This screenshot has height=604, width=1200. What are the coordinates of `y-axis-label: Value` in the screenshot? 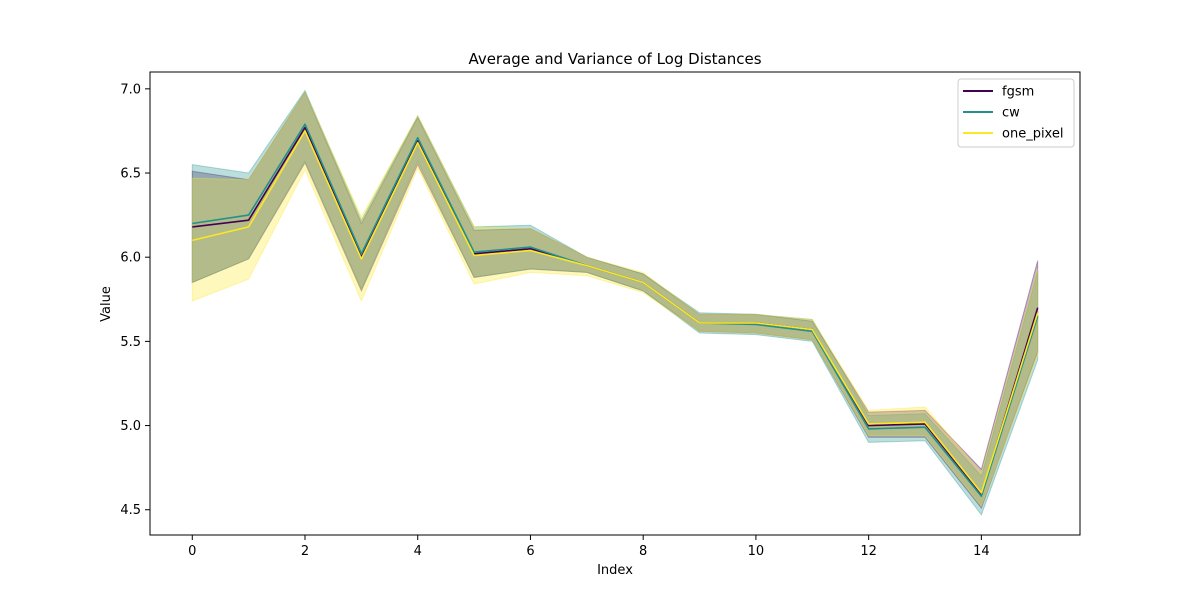 It's located at (106, 304).